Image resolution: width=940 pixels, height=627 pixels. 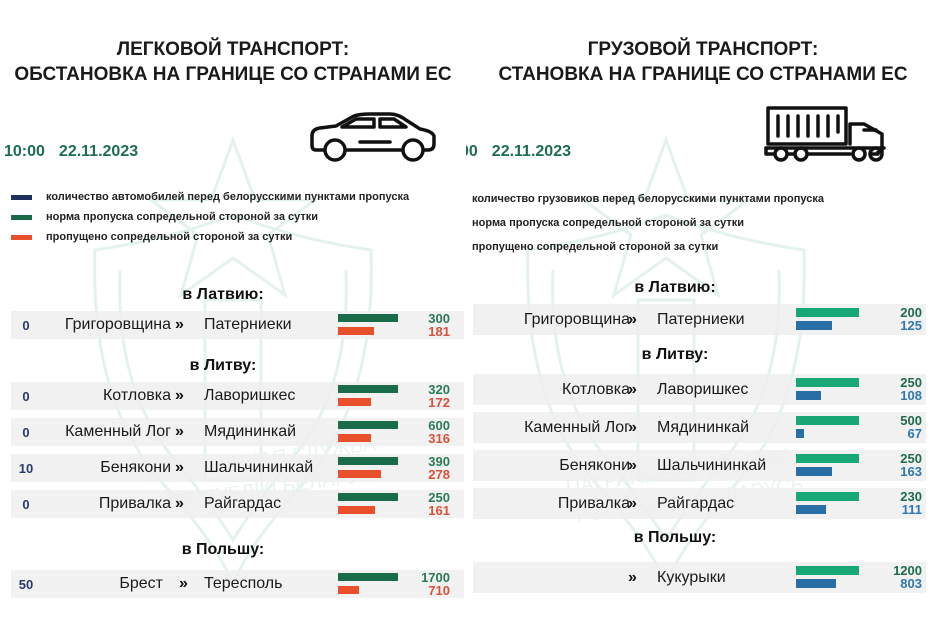 I want to click on passed-value: 161, so click(x=439, y=510).